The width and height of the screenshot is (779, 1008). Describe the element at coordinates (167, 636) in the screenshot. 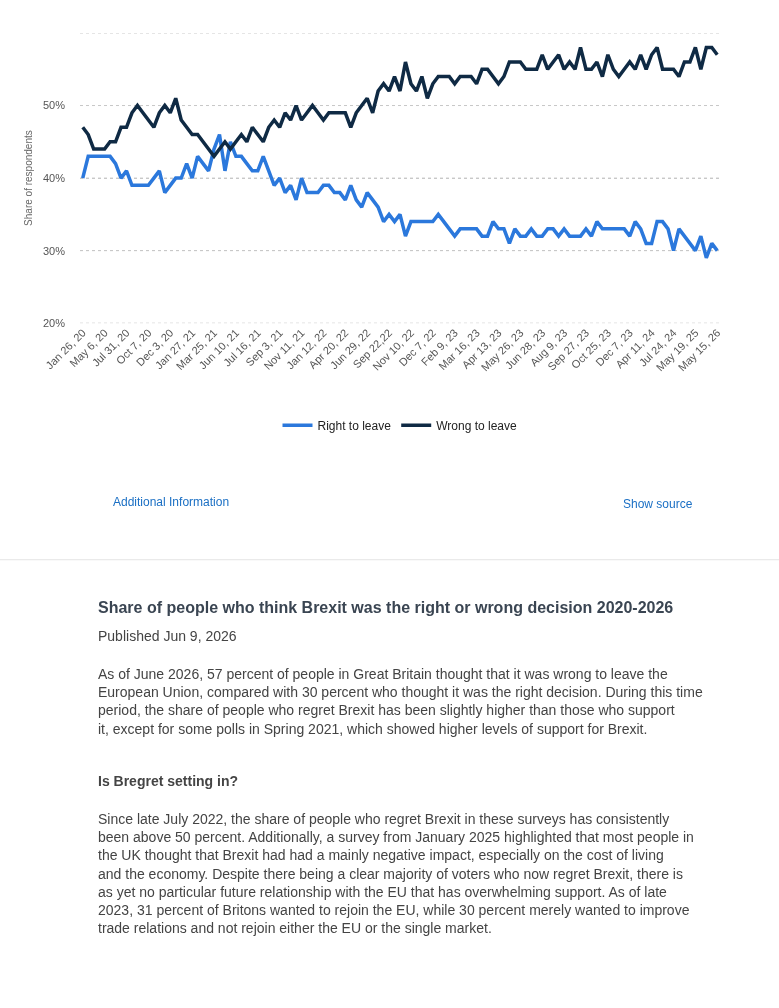

I see `text: Published Jun 9, 2026` at that location.